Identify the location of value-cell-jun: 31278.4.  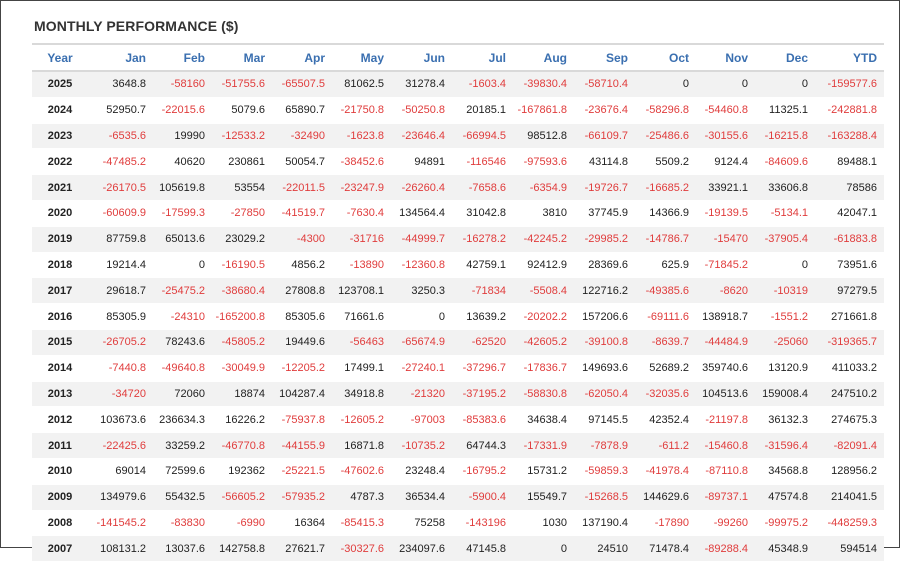
(421, 84).